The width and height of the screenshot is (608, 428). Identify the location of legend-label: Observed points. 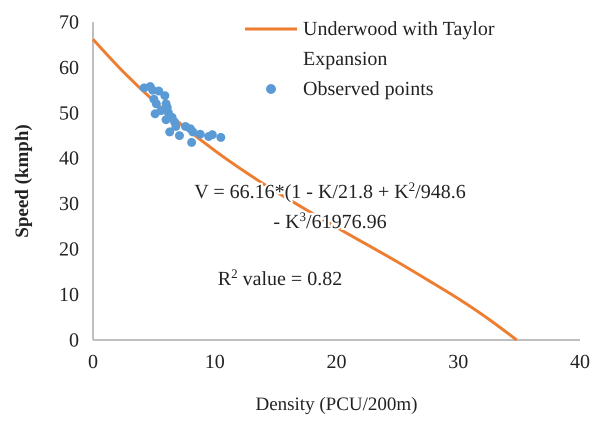
(368, 89).